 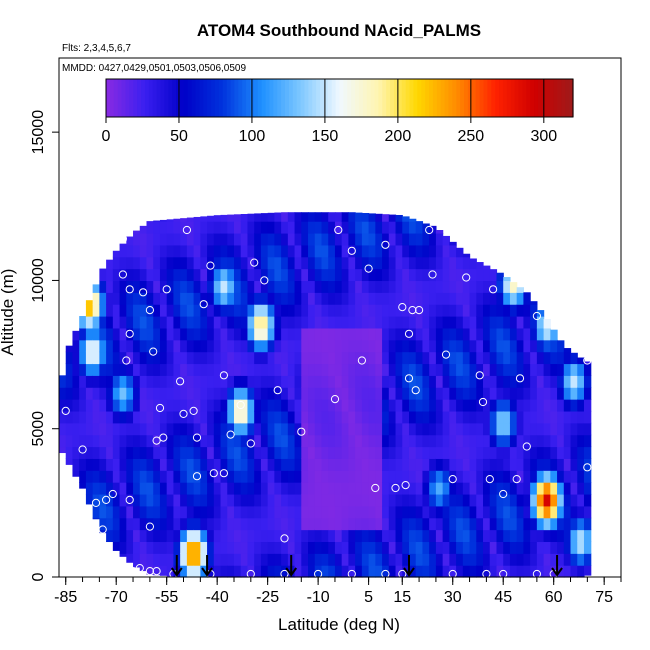 What do you see at coordinates (398, 136) in the screenshot?
I see `colorbar-tick-label: 200` at bounding box center [398, 136].